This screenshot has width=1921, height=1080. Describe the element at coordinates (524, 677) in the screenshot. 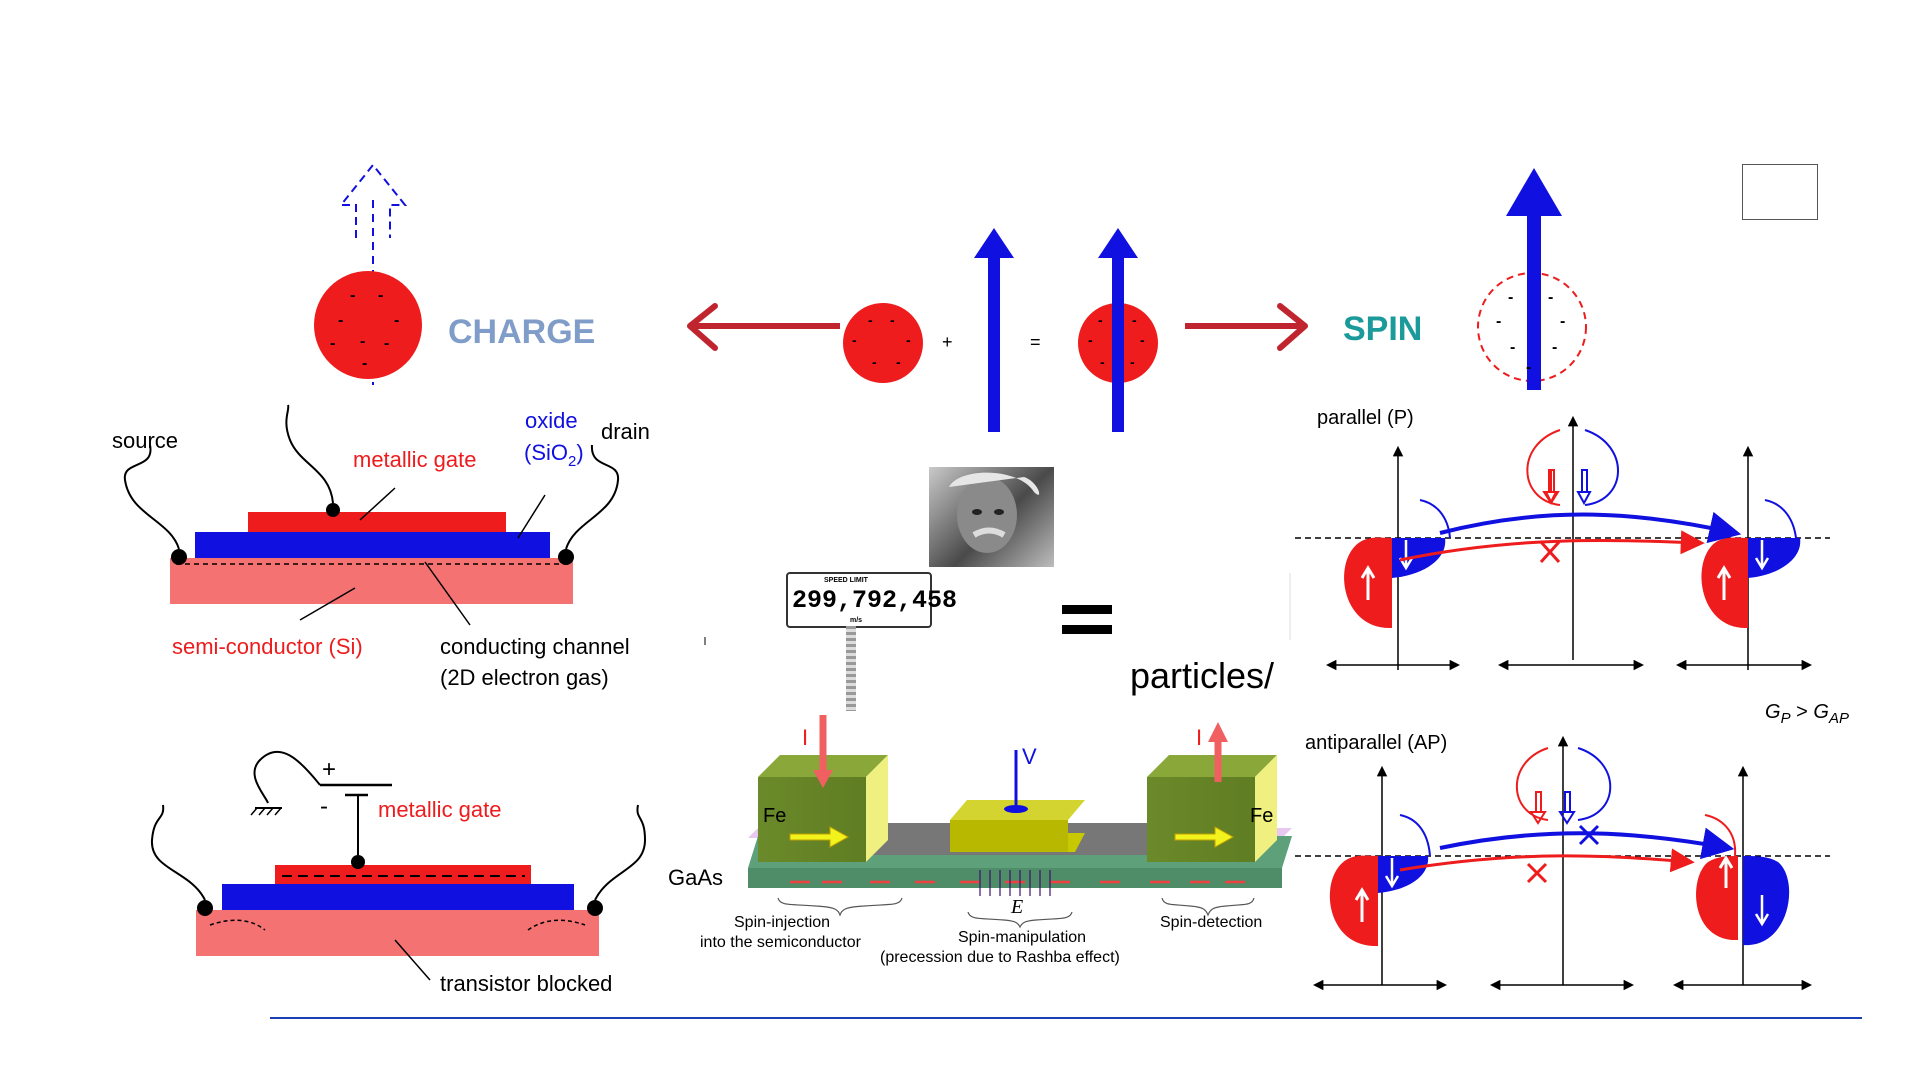

I see `channel-label-2: (2D electron gas)` at that location.